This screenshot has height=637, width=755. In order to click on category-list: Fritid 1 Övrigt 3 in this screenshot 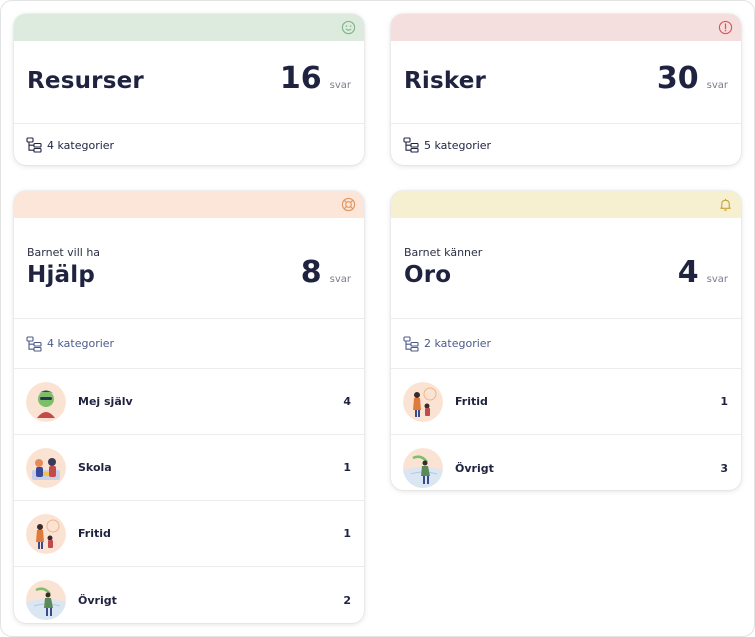, I will do `click(566, 429)`.